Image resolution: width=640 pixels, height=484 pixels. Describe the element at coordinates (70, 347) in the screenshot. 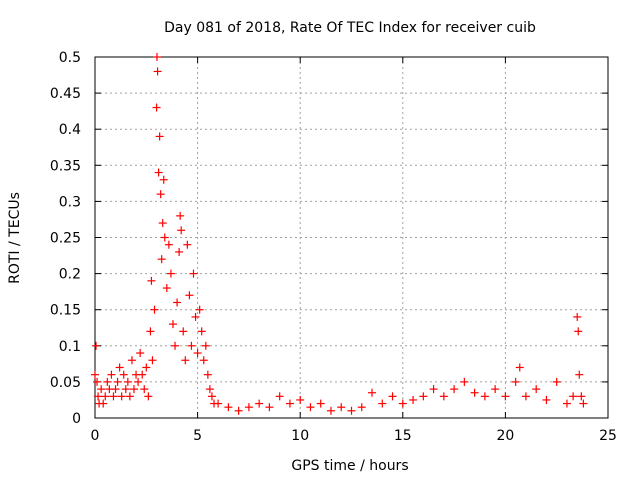

I see `y-tick-label-2: 0.1` at that location.